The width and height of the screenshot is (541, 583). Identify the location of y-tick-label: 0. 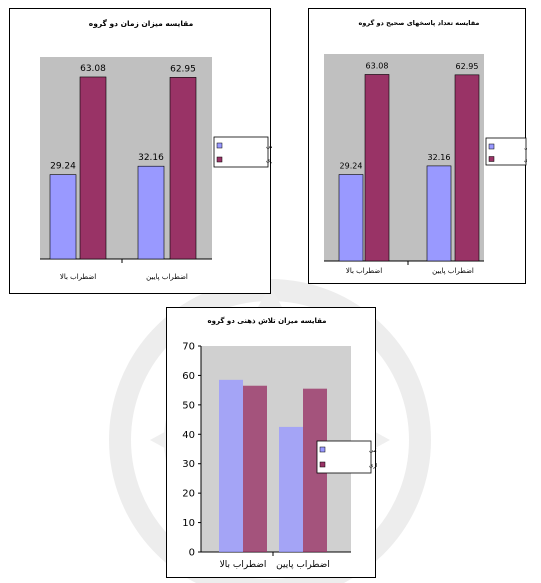
(192, 553).